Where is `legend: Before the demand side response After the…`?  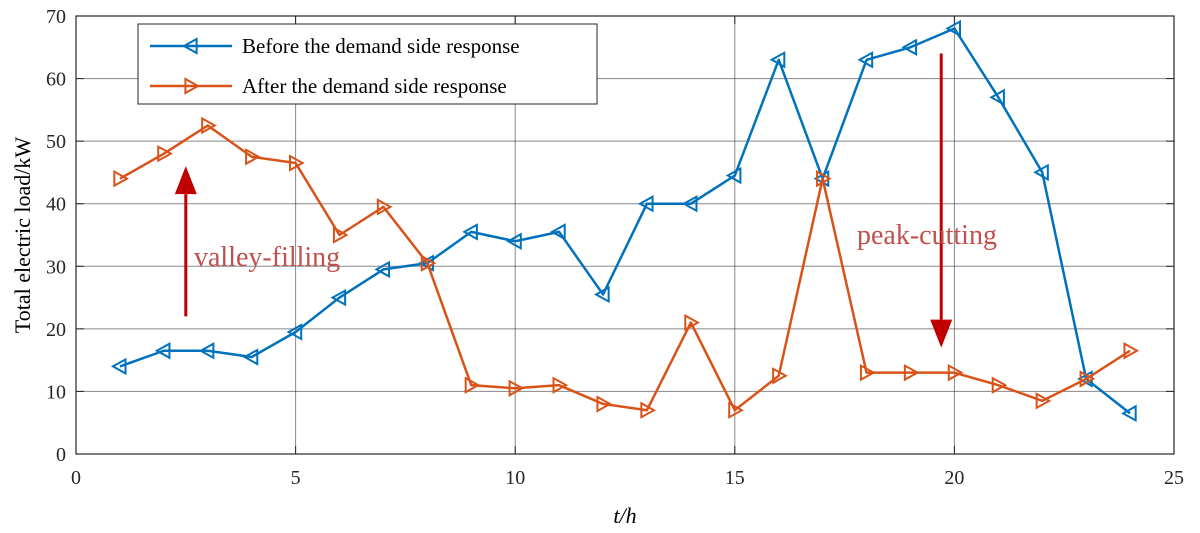
legend: Before the demand side response After the… is located at coordinates (367, 64).